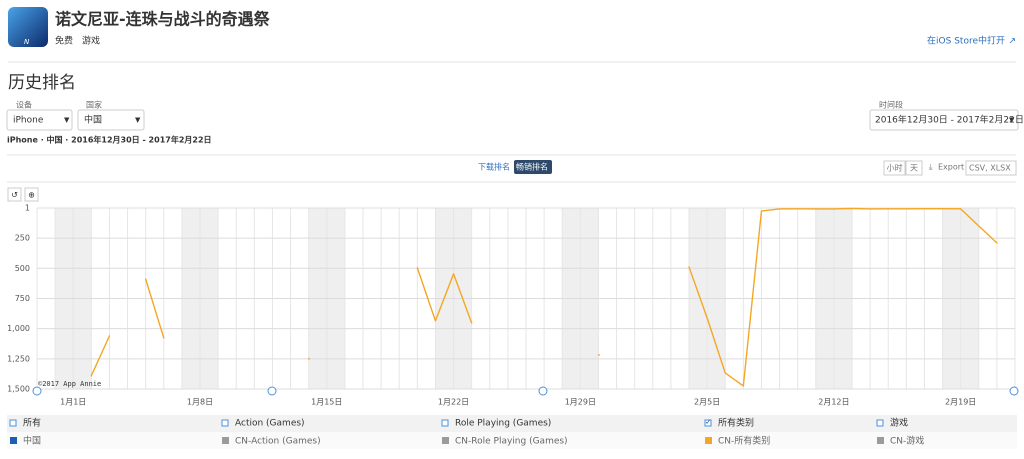 This screenshot has height=459, width=1024. What do you see at coordinates (899, 423) in the screenshot?
I see `filter-label: 游戏` at bounding box center [899, 423].